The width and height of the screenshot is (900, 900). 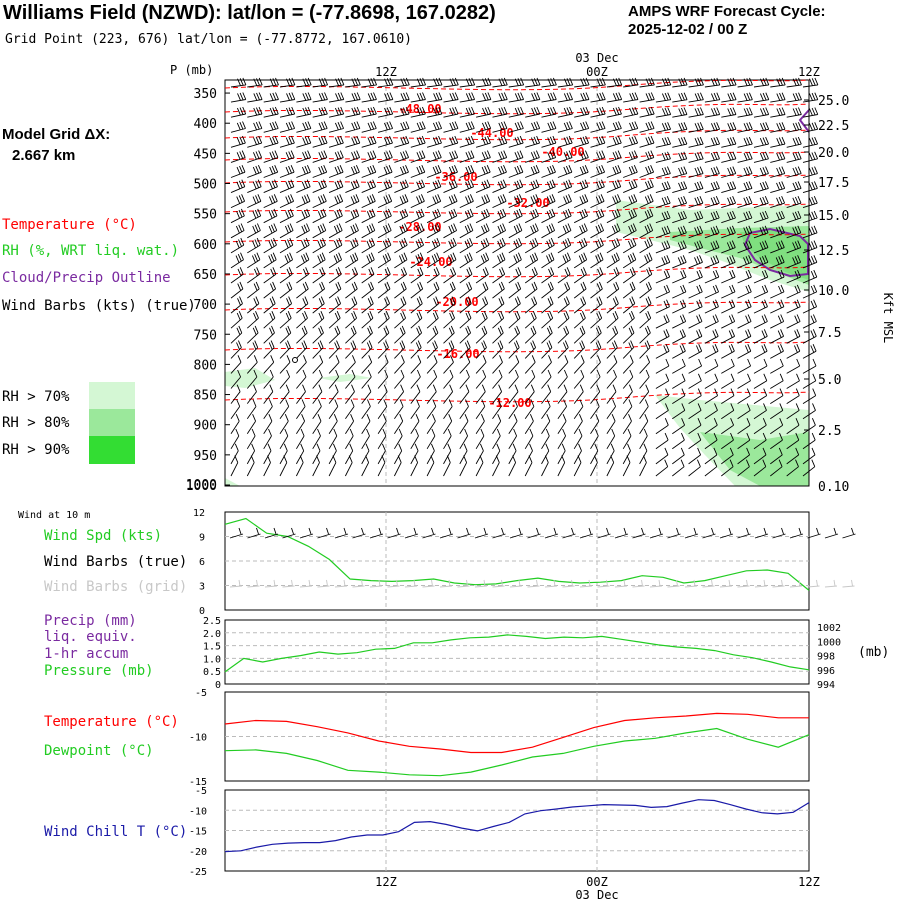 What do you see at coordinates (728, 217) in the screenshot?
I see `barb-r9-c30` at bounding box center [728, 217].